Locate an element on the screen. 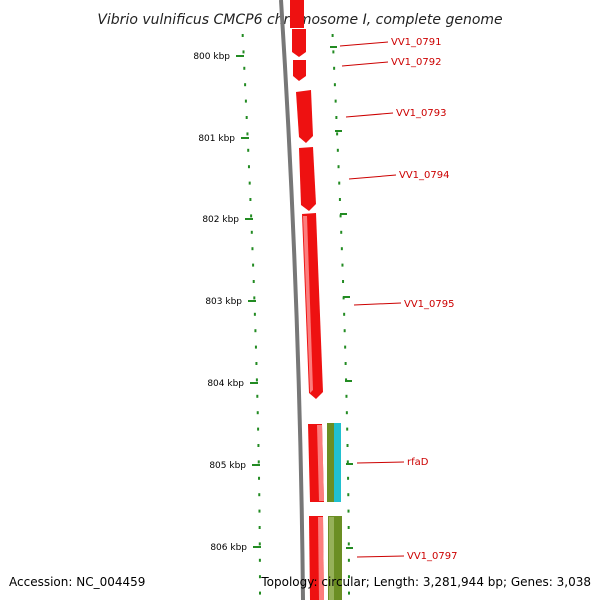 This screenshot has width=600, height=600. gene-arrow-vv1-0792-part is located at coordinates (299, 70).